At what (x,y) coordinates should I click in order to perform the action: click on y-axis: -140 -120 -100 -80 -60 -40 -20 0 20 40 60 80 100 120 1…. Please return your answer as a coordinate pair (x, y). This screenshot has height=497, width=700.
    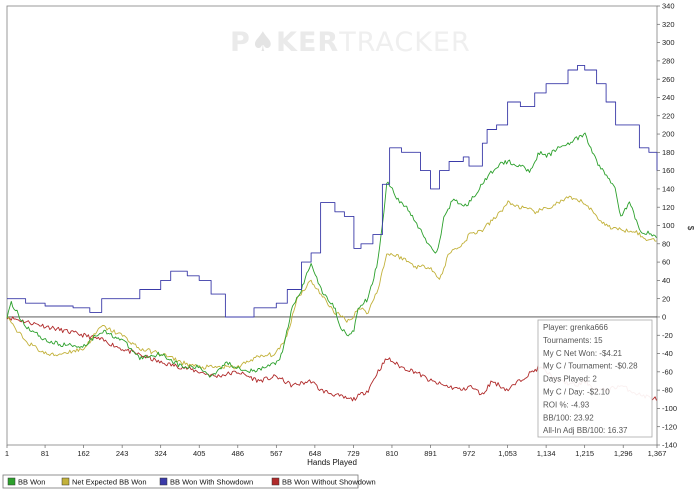
    Looking at the image, I should click on (667, 226).